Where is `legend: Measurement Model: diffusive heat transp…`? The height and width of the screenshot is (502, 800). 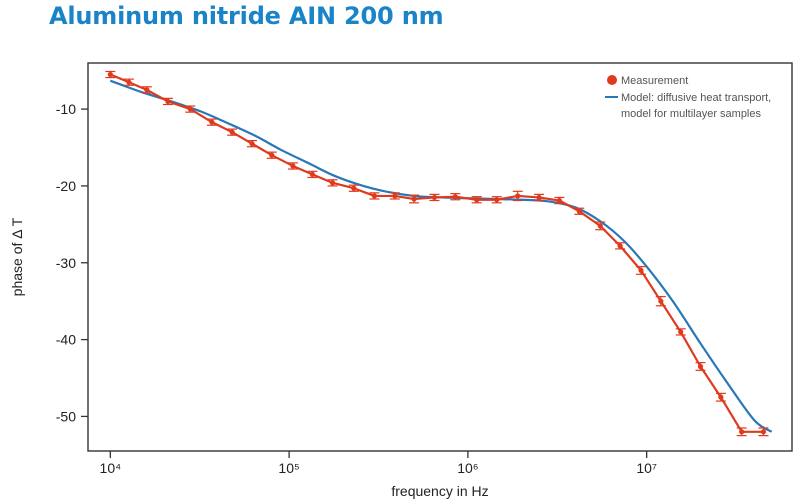 legend: Measurement Model: diffusive heat transp… is located at coordinates (688, 97).